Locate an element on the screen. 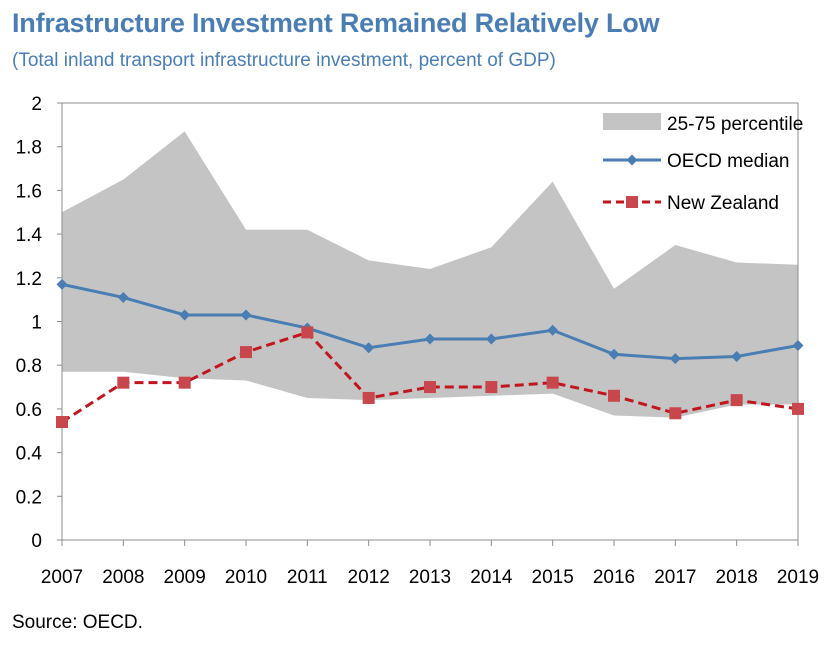 The width and height of the screenshot is (834, 648). legend-label-percentile: 25-75 percentile is located at coordinates (735, 124).